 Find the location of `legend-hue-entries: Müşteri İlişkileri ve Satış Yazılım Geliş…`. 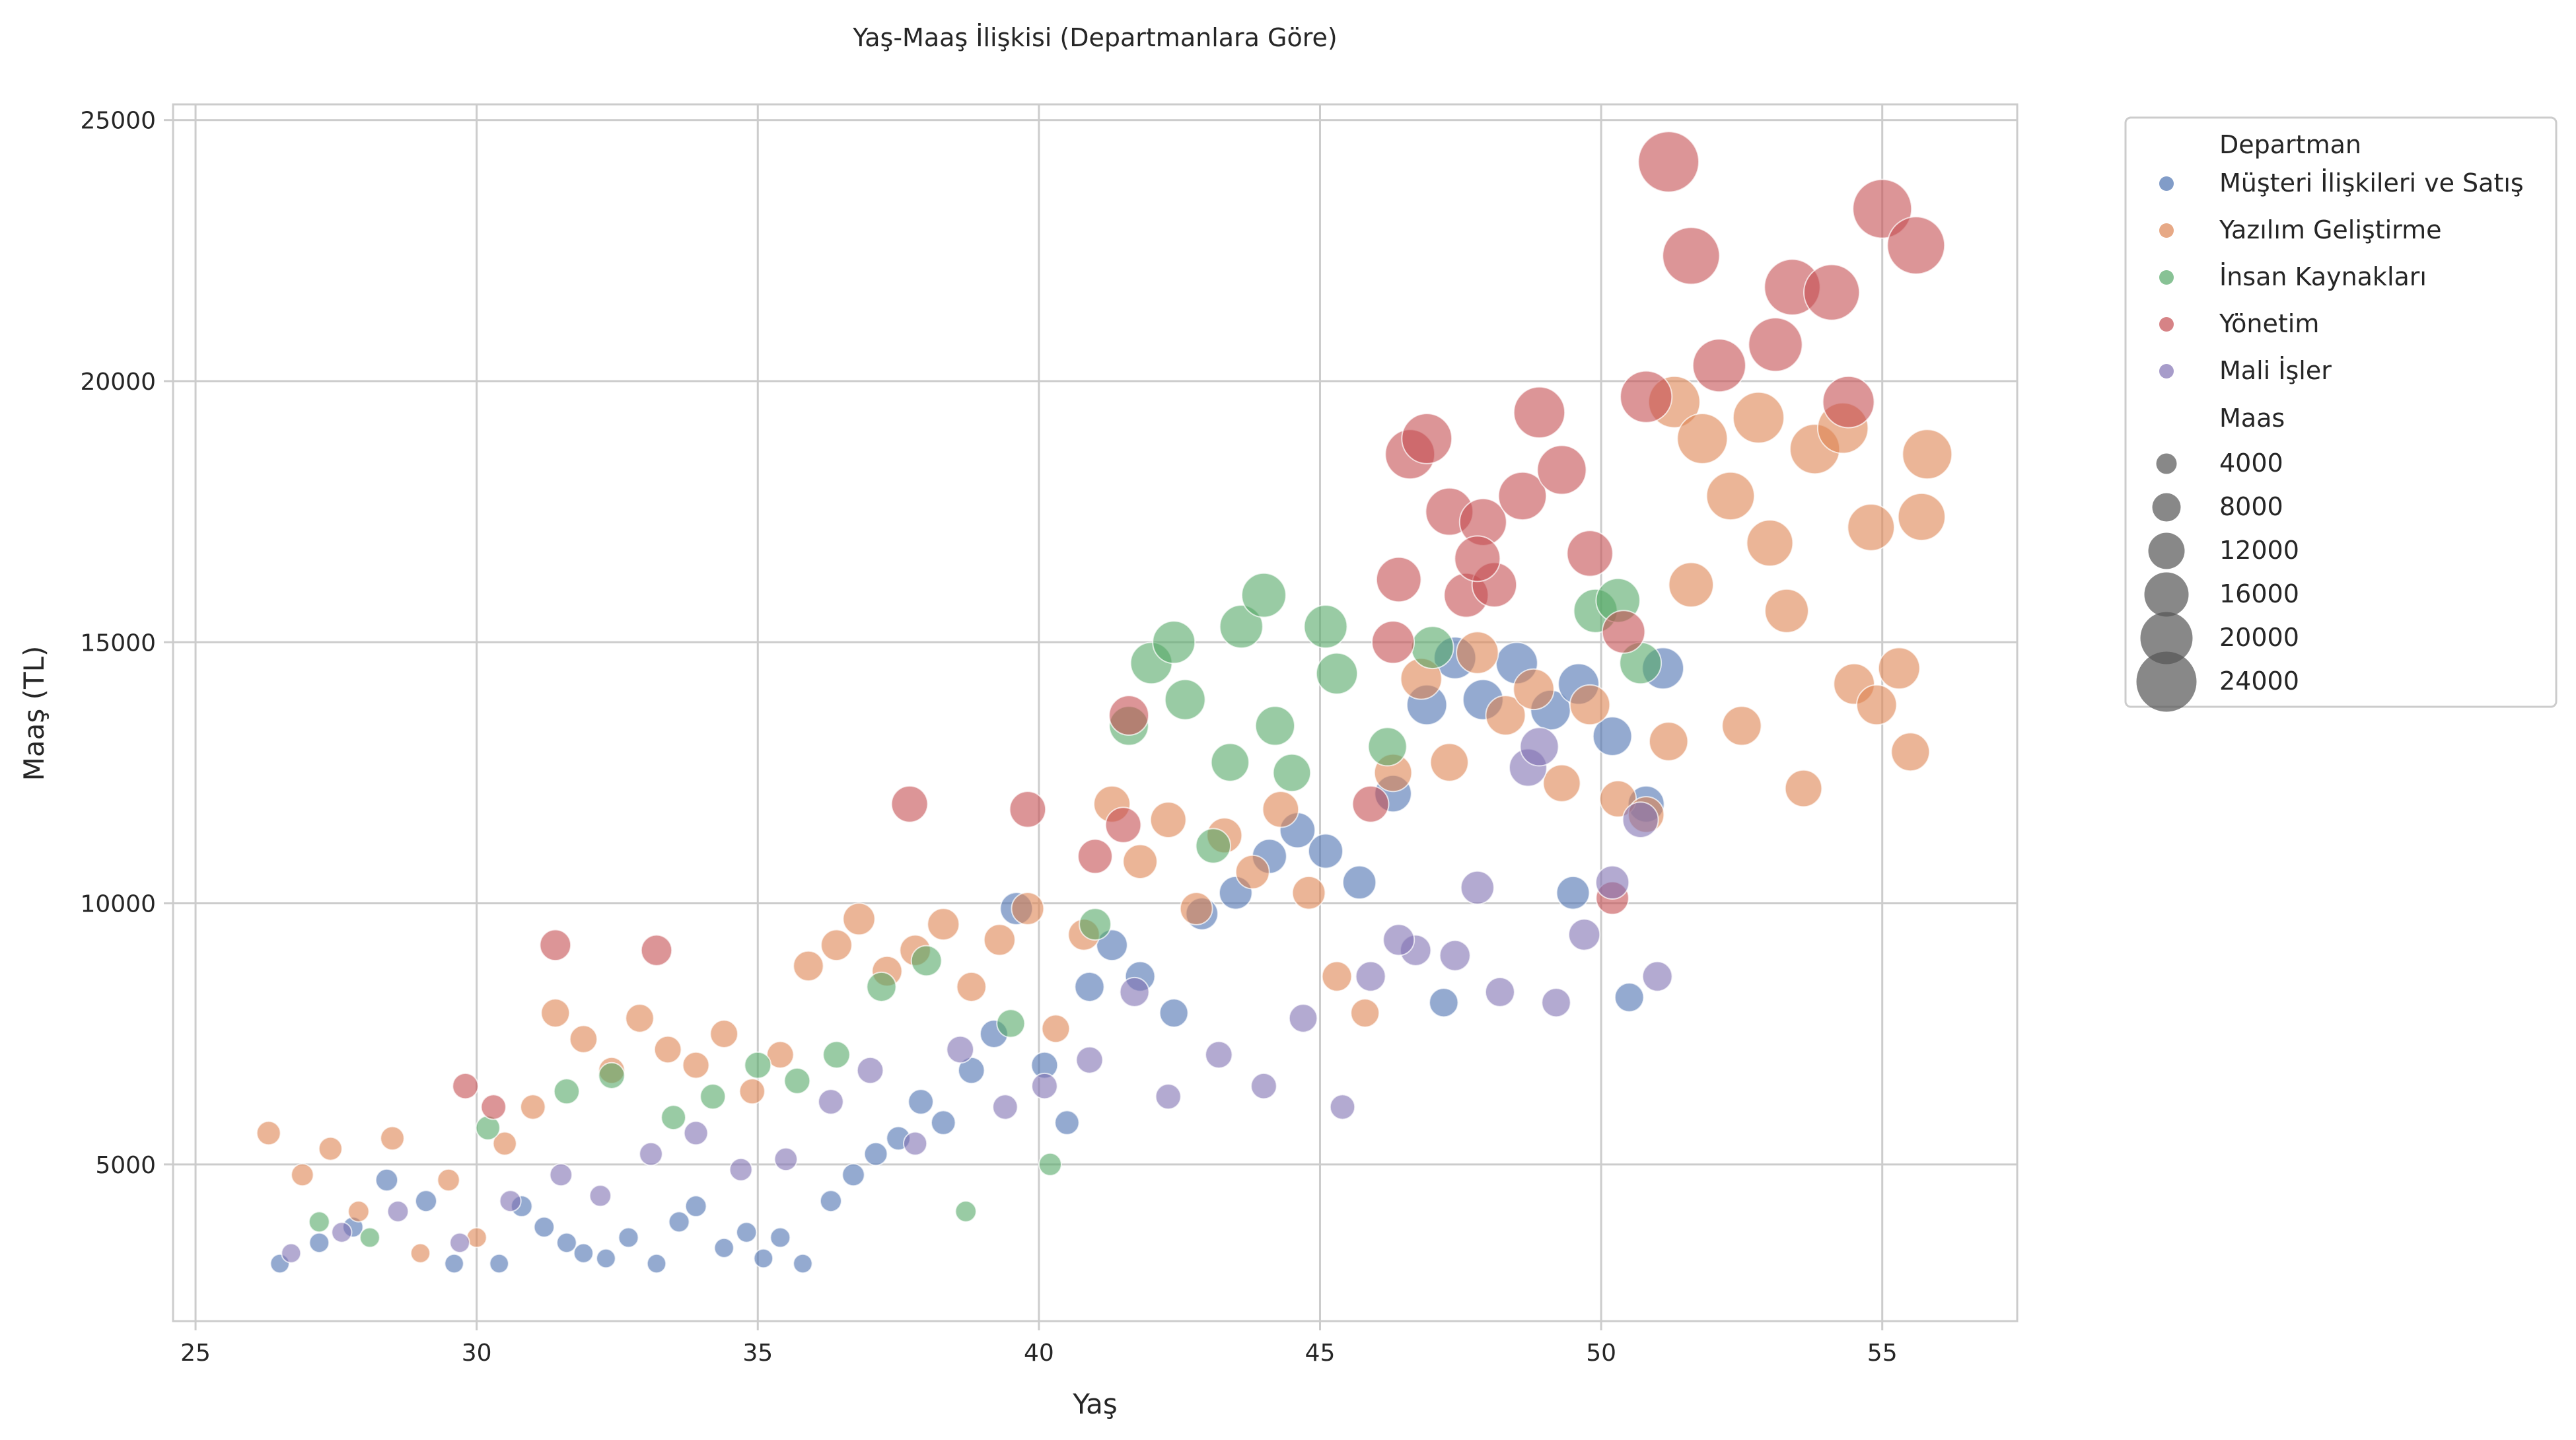

legend-hue-entries: Müşteri İlişkileri ve Satış Yazılım Geliş… is located at coordinates (2341, 276).